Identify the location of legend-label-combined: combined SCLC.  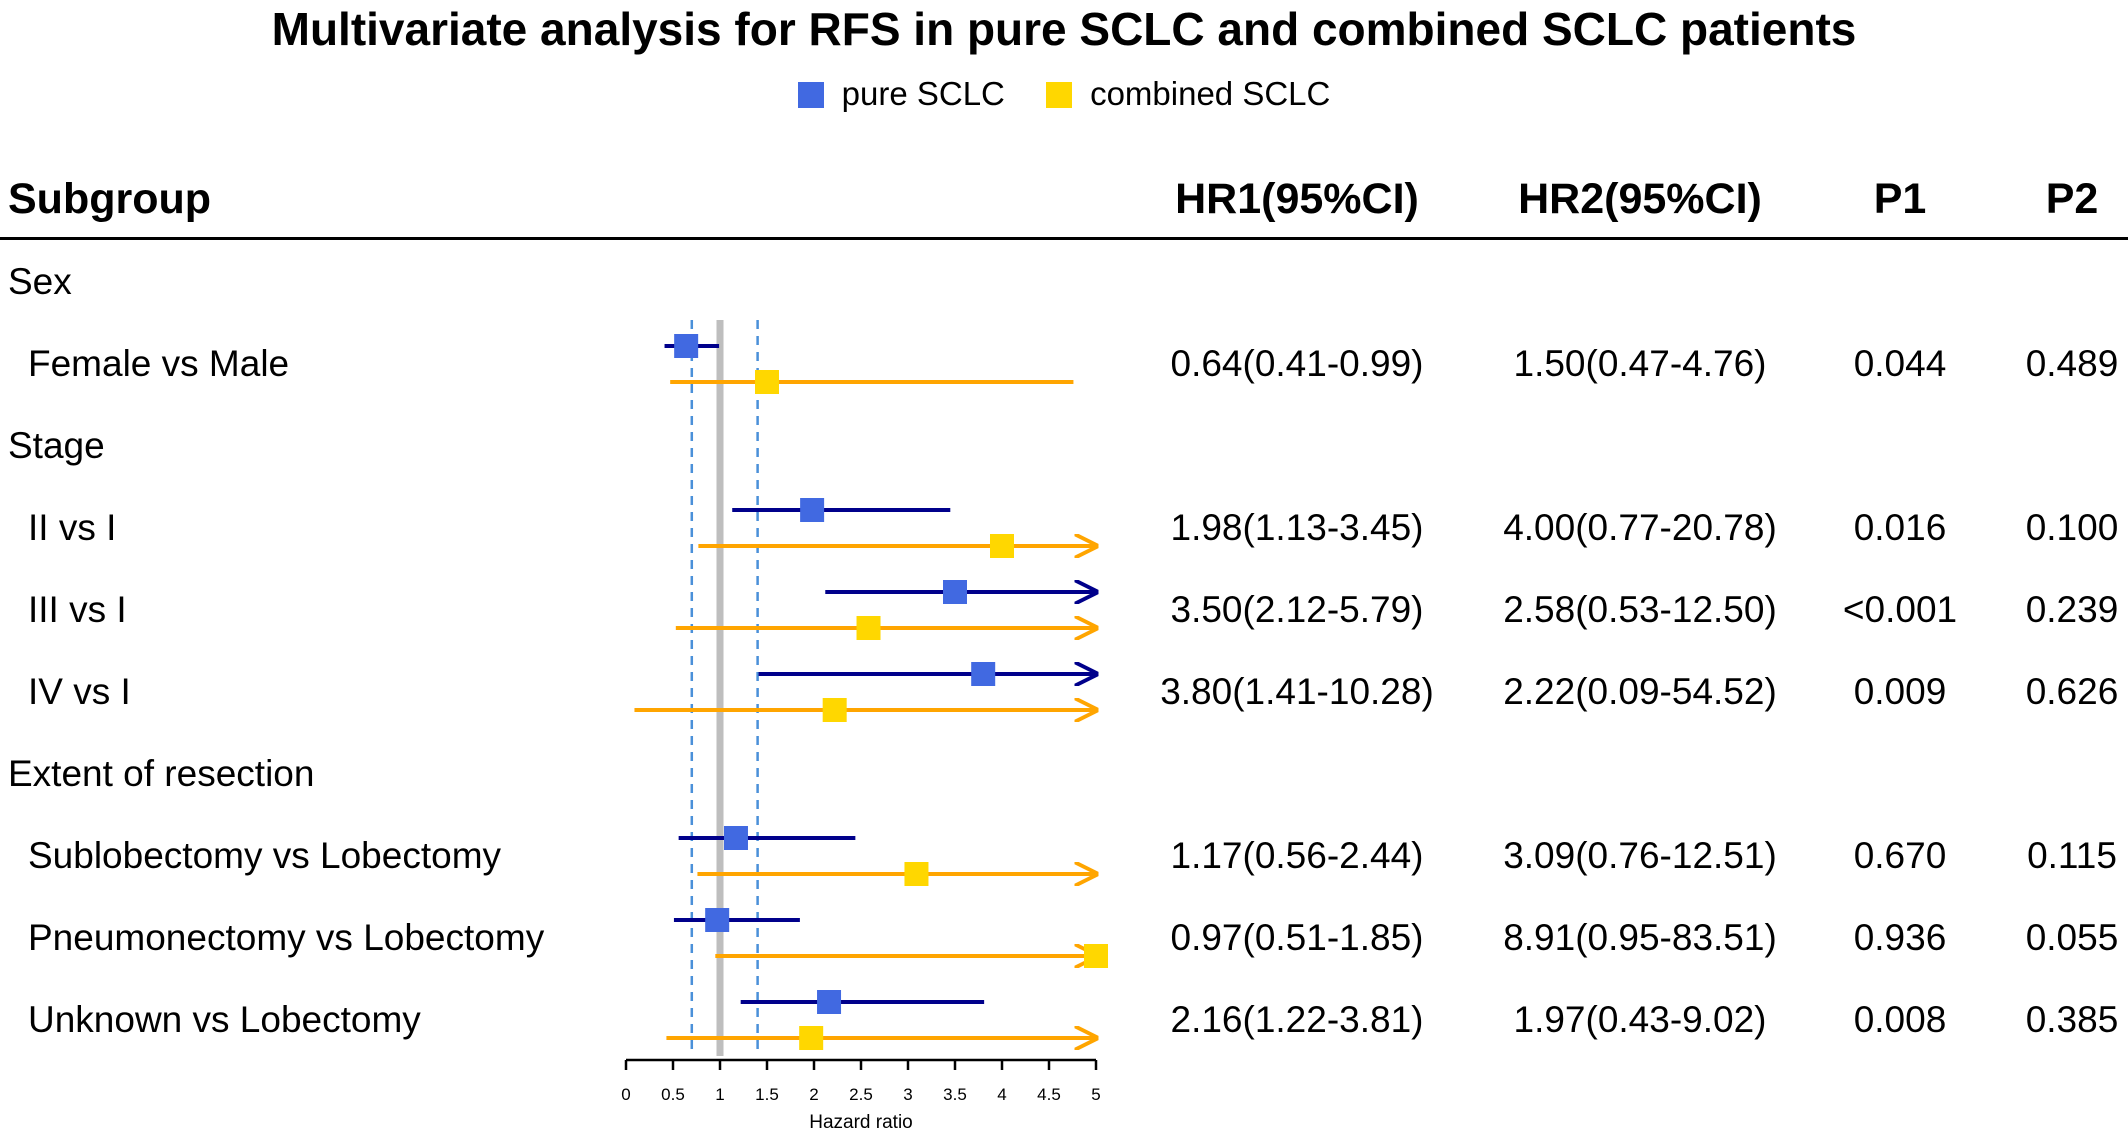
(1210, 94).